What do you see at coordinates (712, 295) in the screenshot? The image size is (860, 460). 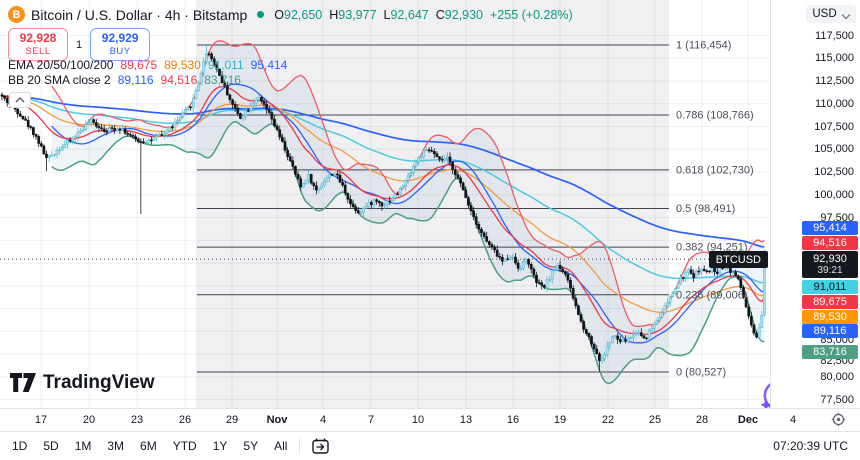 I see `fib-level-label: 0.236 (89,006)` at bounding box center [712, 295].